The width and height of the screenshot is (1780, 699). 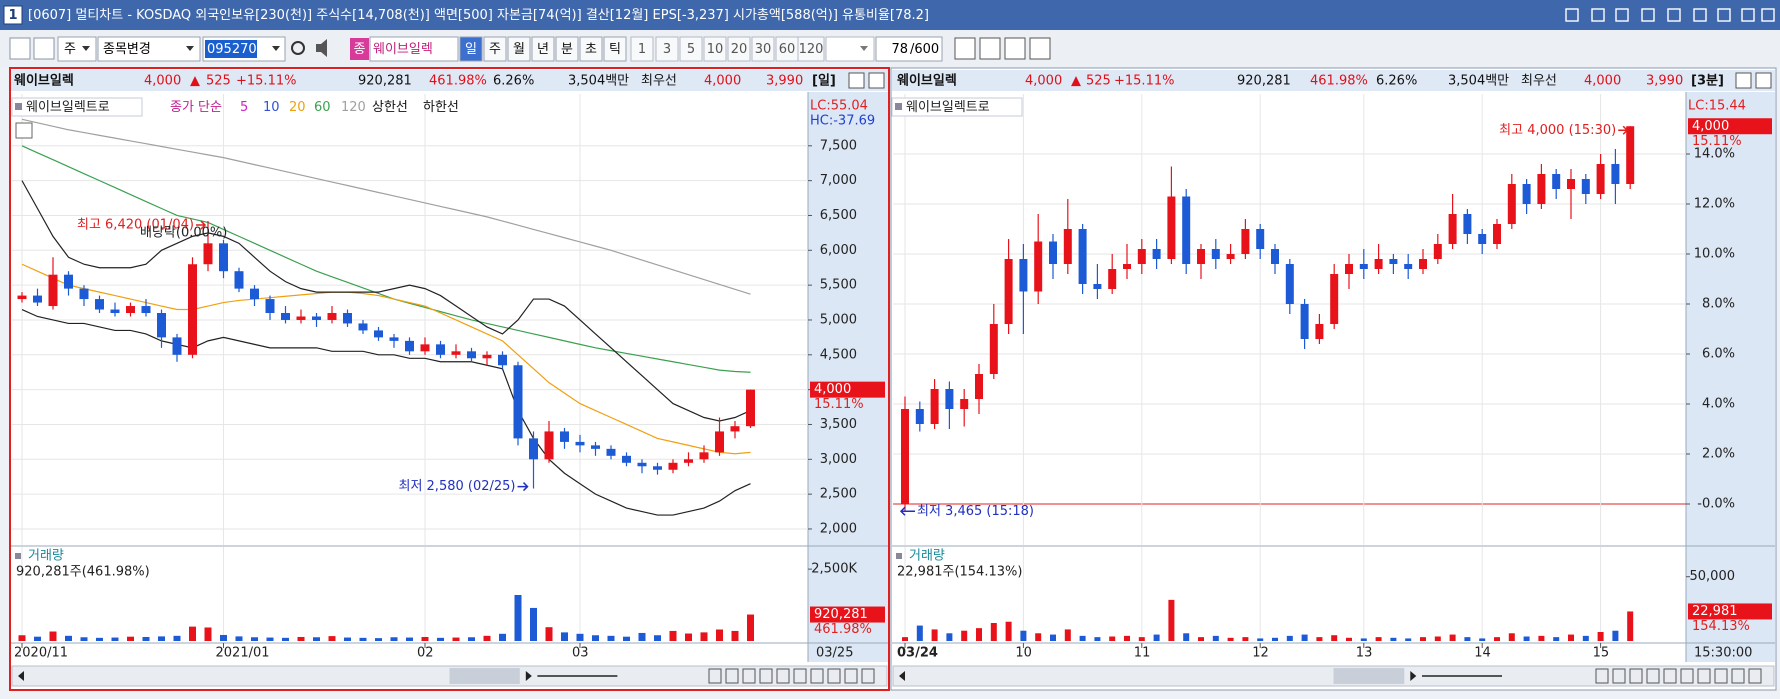 What do you see at coordinates (77, 49) in the screenshot?
I see `market-select` at bounding box center [77, 49].